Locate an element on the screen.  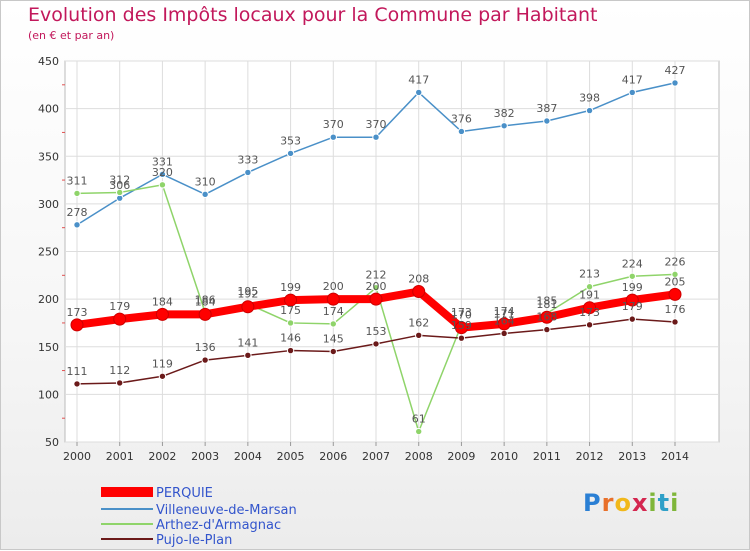
x-tick-label: 2012 is located at coordinates (590, 456).